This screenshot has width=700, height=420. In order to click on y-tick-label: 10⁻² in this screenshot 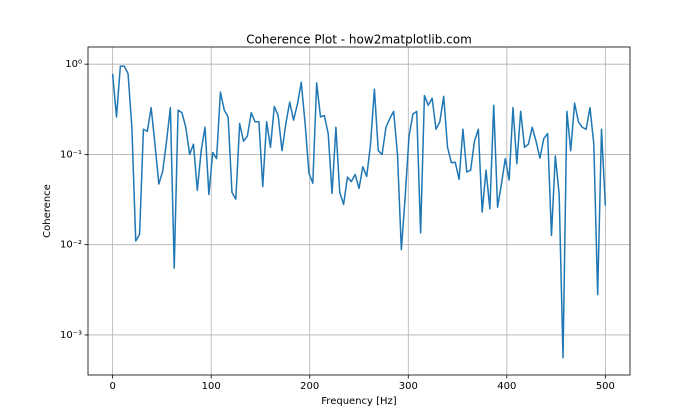, I will do `click(71, 245)`.